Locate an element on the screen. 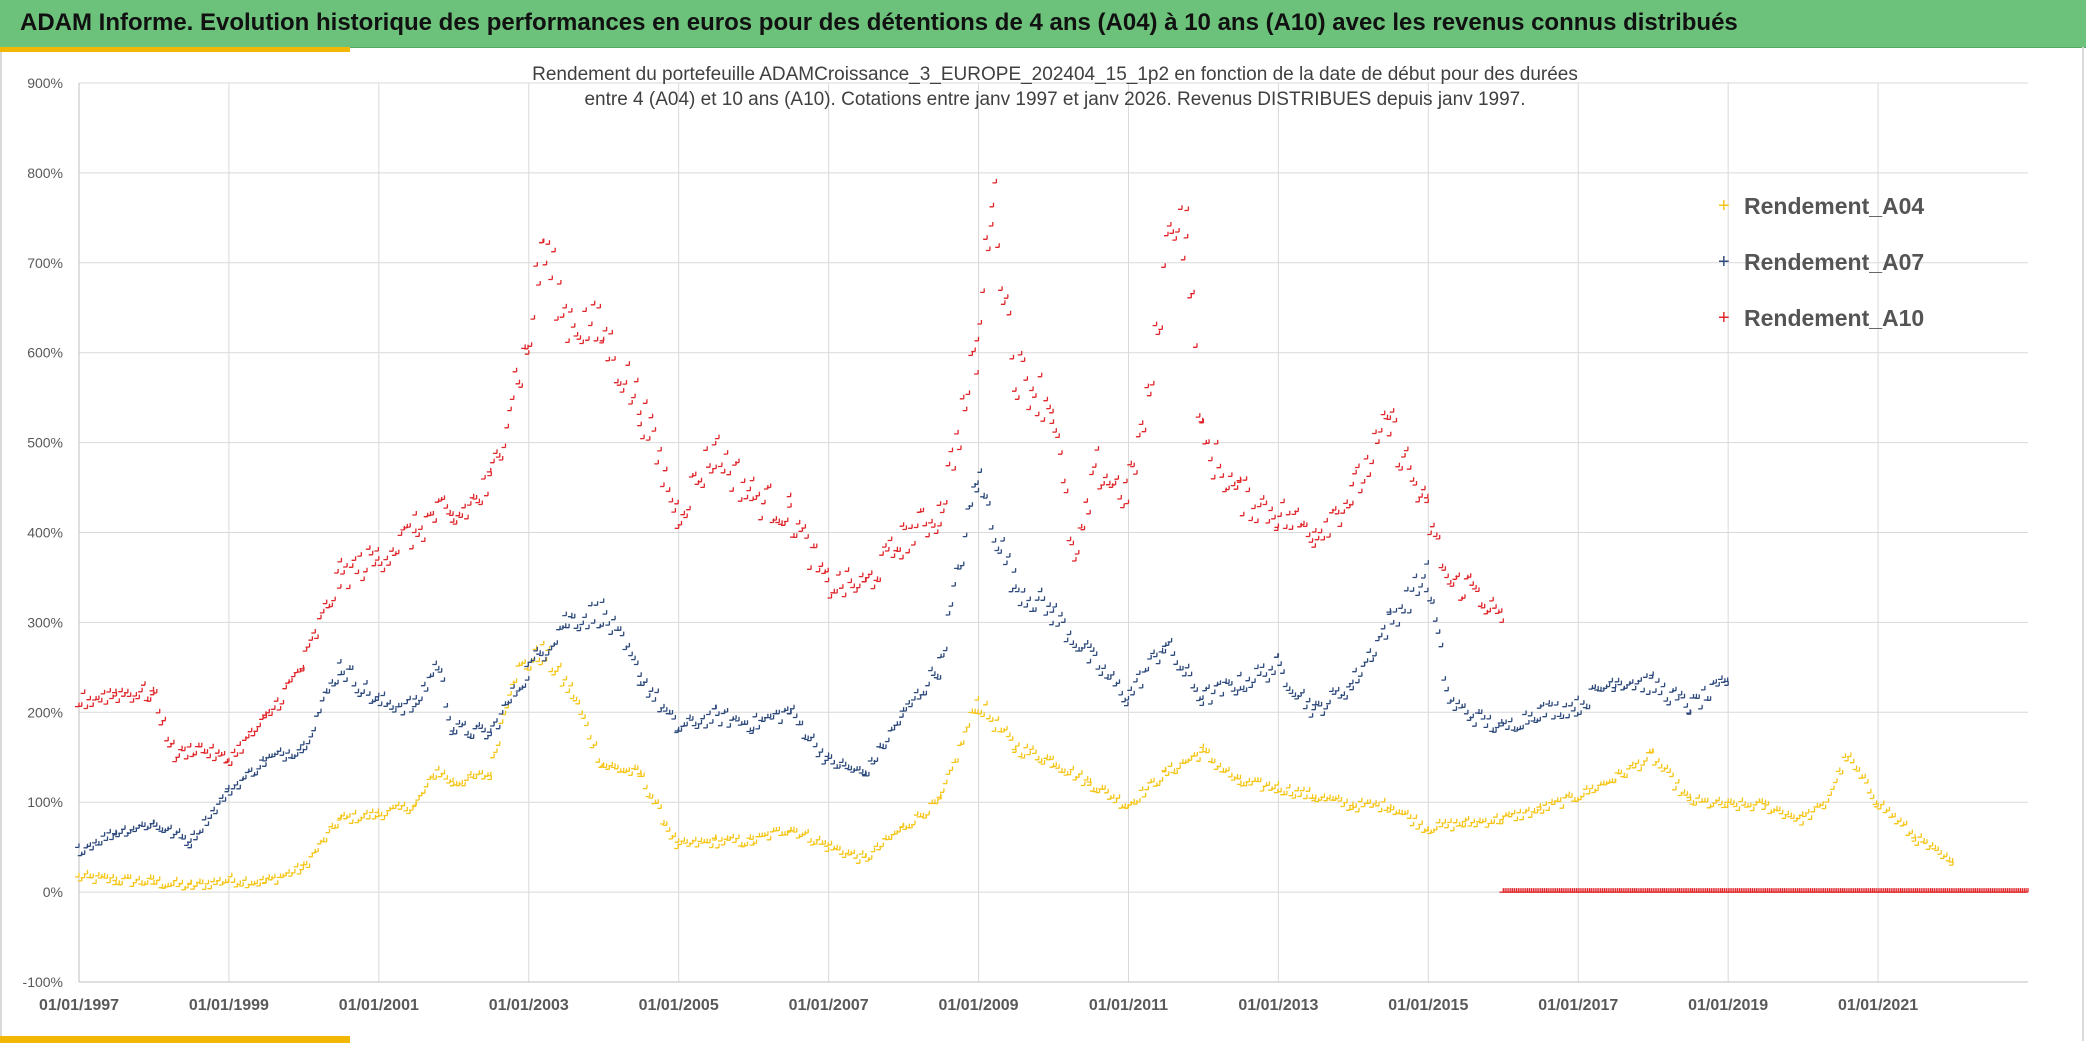  x-tick-label: 01/01/2013 is located at coordinates (1278, 1005).